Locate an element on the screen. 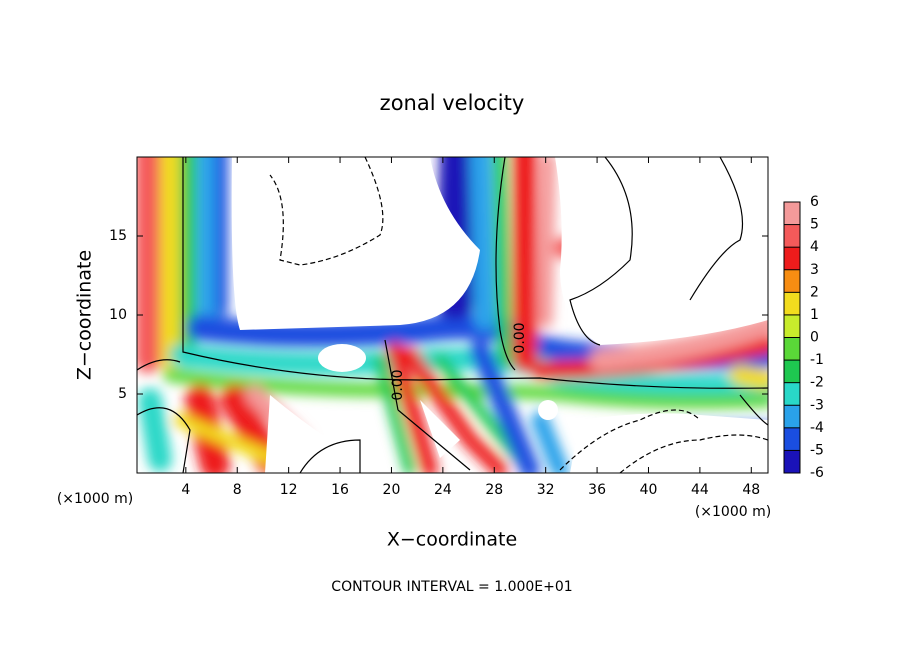 This screenshot has width=904, height=654. colorbar-label: 6 is located at coordinates (814, 202).